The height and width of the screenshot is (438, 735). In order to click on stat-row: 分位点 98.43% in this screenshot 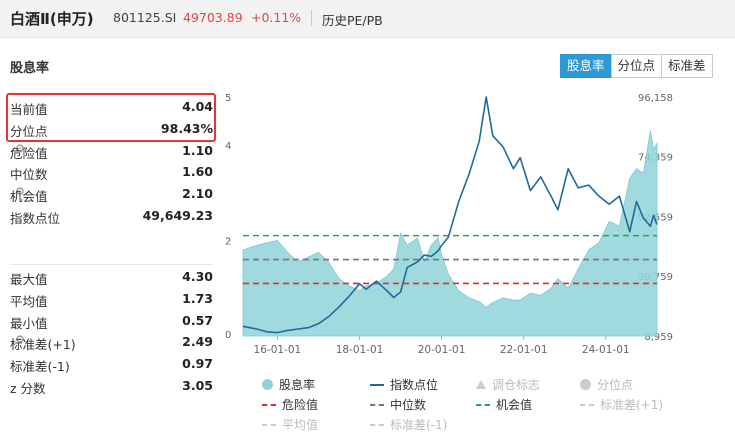, I will do `click(111, 129)`.